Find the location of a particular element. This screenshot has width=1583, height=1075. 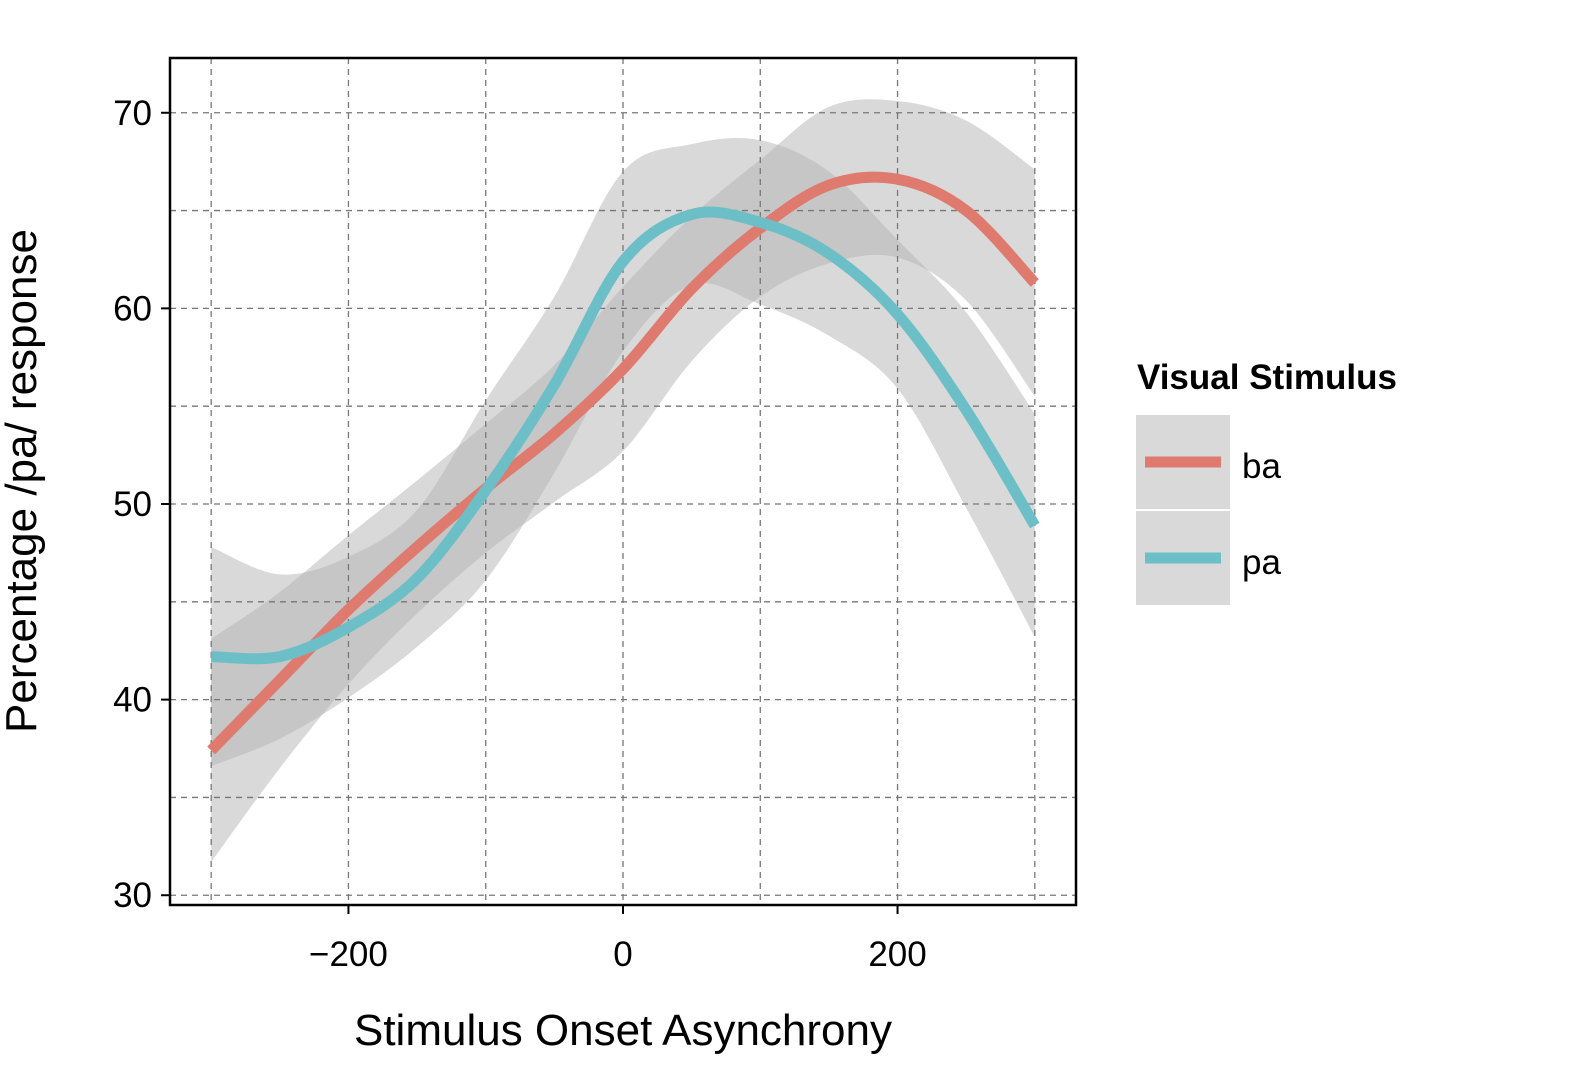

y-tick-label: 70 is located at coordinates (132, 113).